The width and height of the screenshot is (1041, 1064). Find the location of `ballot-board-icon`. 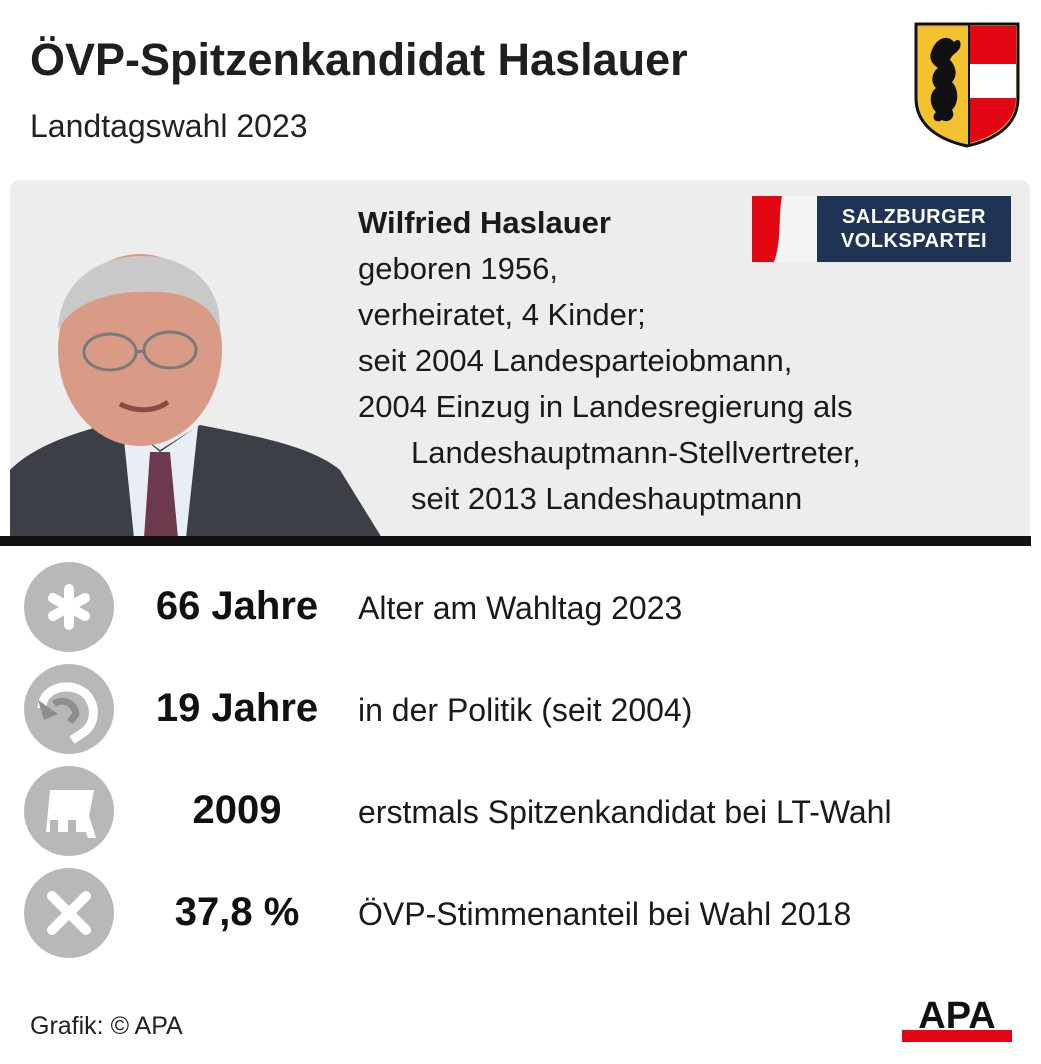

ballot-board-icon is located at coordinates (69, 811).